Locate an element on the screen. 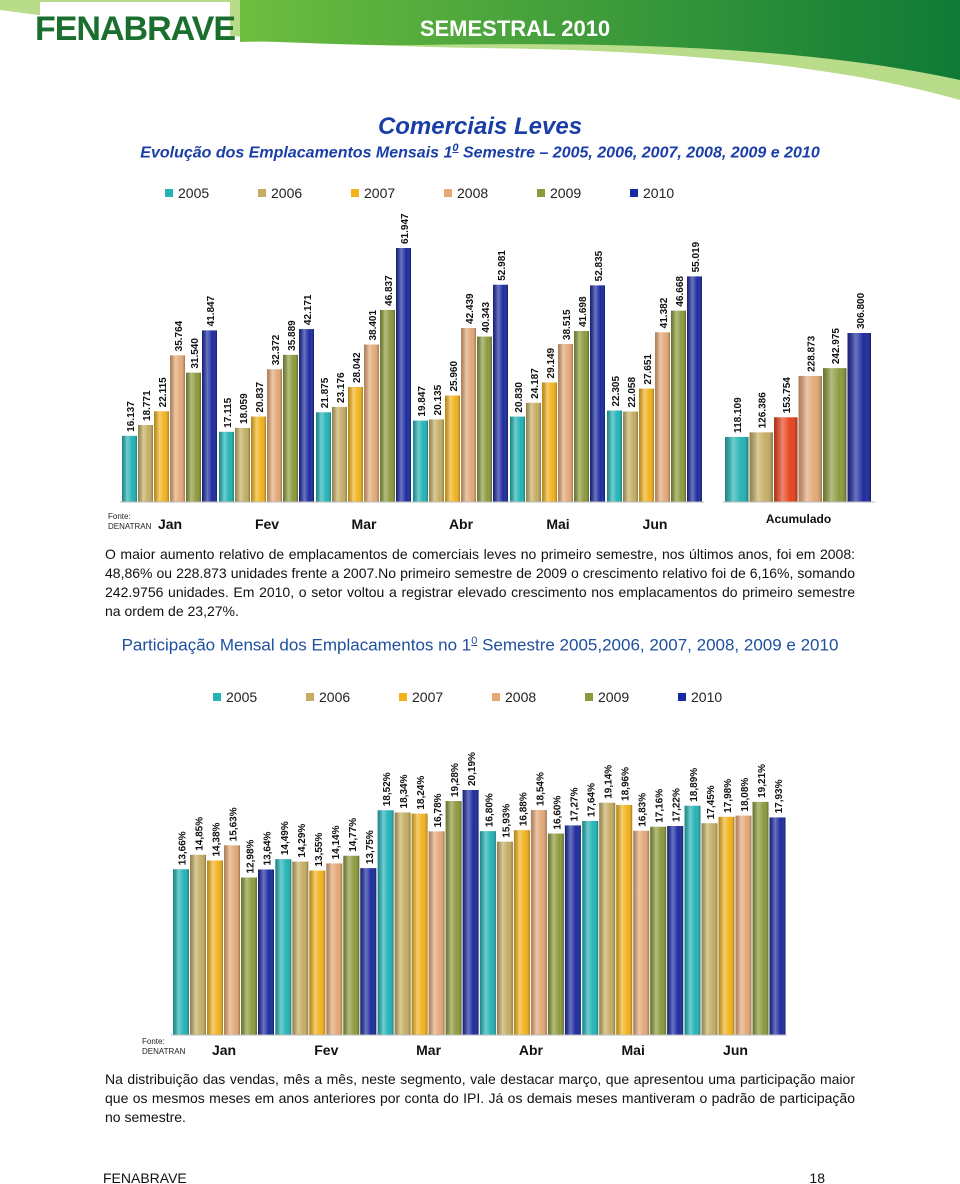 The image size is (960, 1184). value-label: 52.835 is located at coordinates (599, 265).